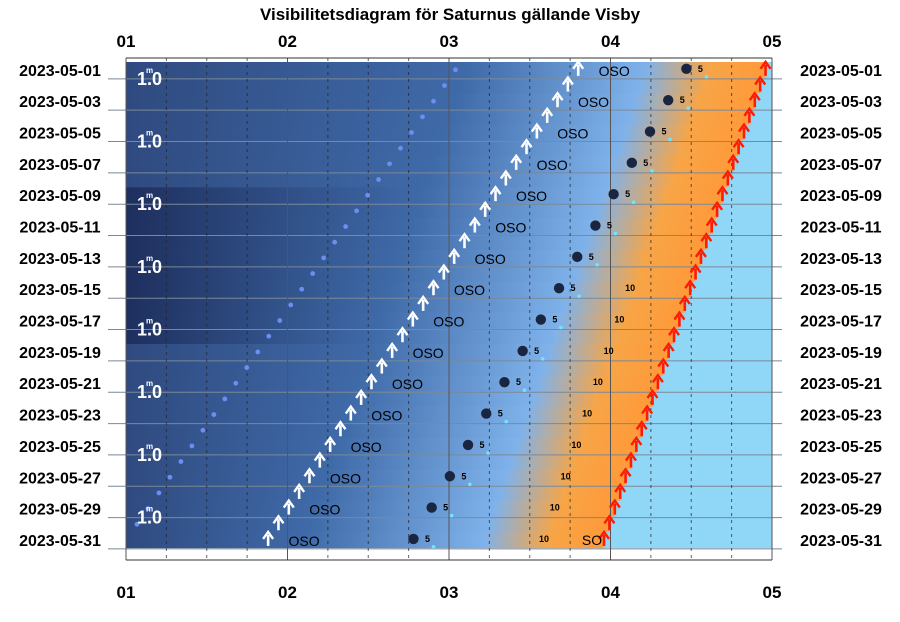  What do you see at coordinates (287, 41) in the screenshot?
I see `hour-tick-top: 02` at bounding box center [287, 41].